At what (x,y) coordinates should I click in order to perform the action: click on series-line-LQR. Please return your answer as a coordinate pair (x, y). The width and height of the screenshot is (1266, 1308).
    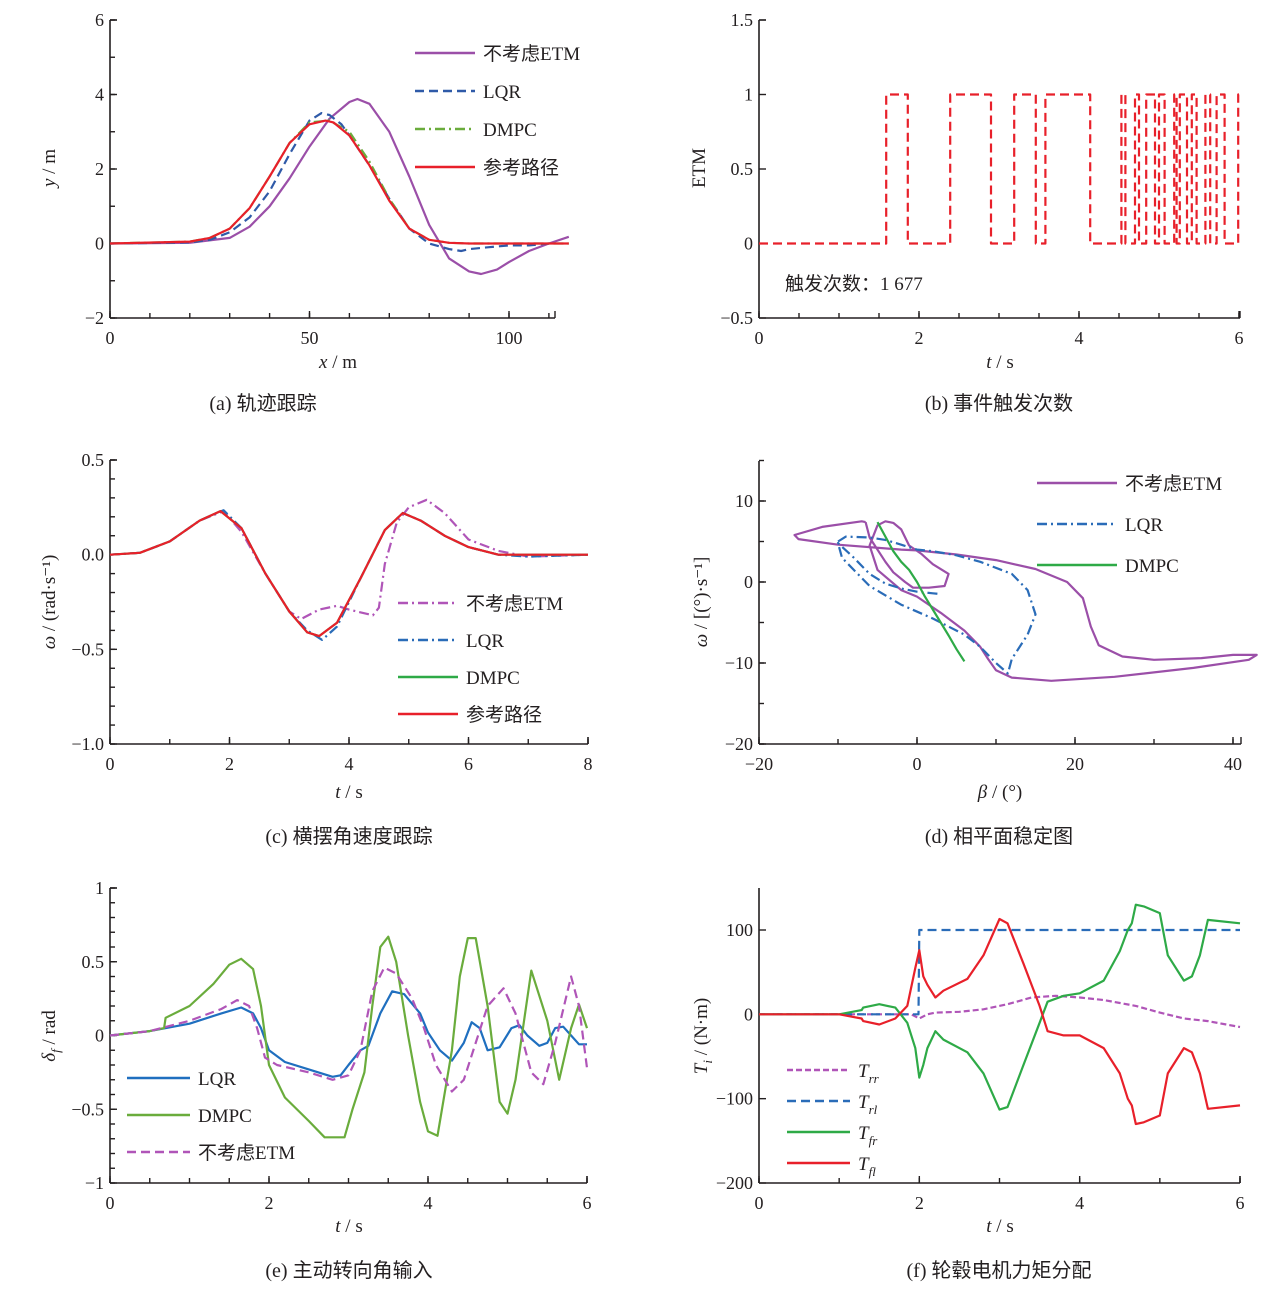
    Looking at the image, I should click on (348, 1034).